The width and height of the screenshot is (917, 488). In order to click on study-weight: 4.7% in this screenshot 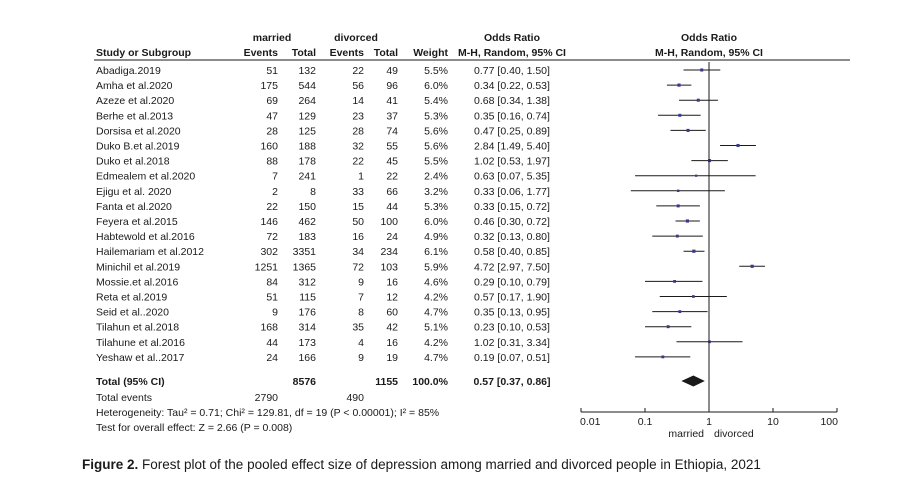, I will do `click(436, 313)`.